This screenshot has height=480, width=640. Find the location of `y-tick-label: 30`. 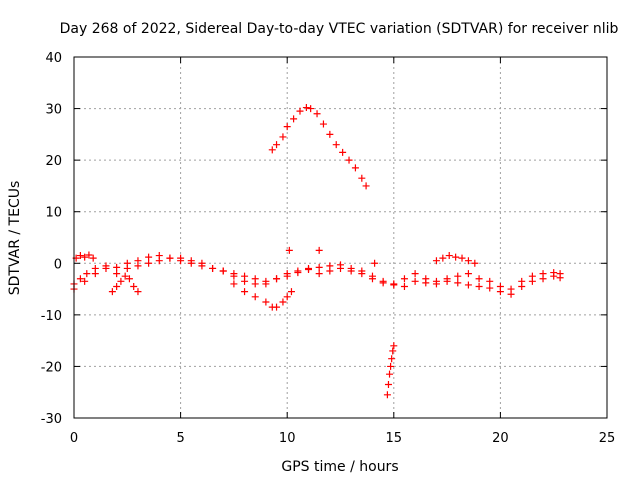

y-tick-label: 30 is located at coordinates (53, 110).